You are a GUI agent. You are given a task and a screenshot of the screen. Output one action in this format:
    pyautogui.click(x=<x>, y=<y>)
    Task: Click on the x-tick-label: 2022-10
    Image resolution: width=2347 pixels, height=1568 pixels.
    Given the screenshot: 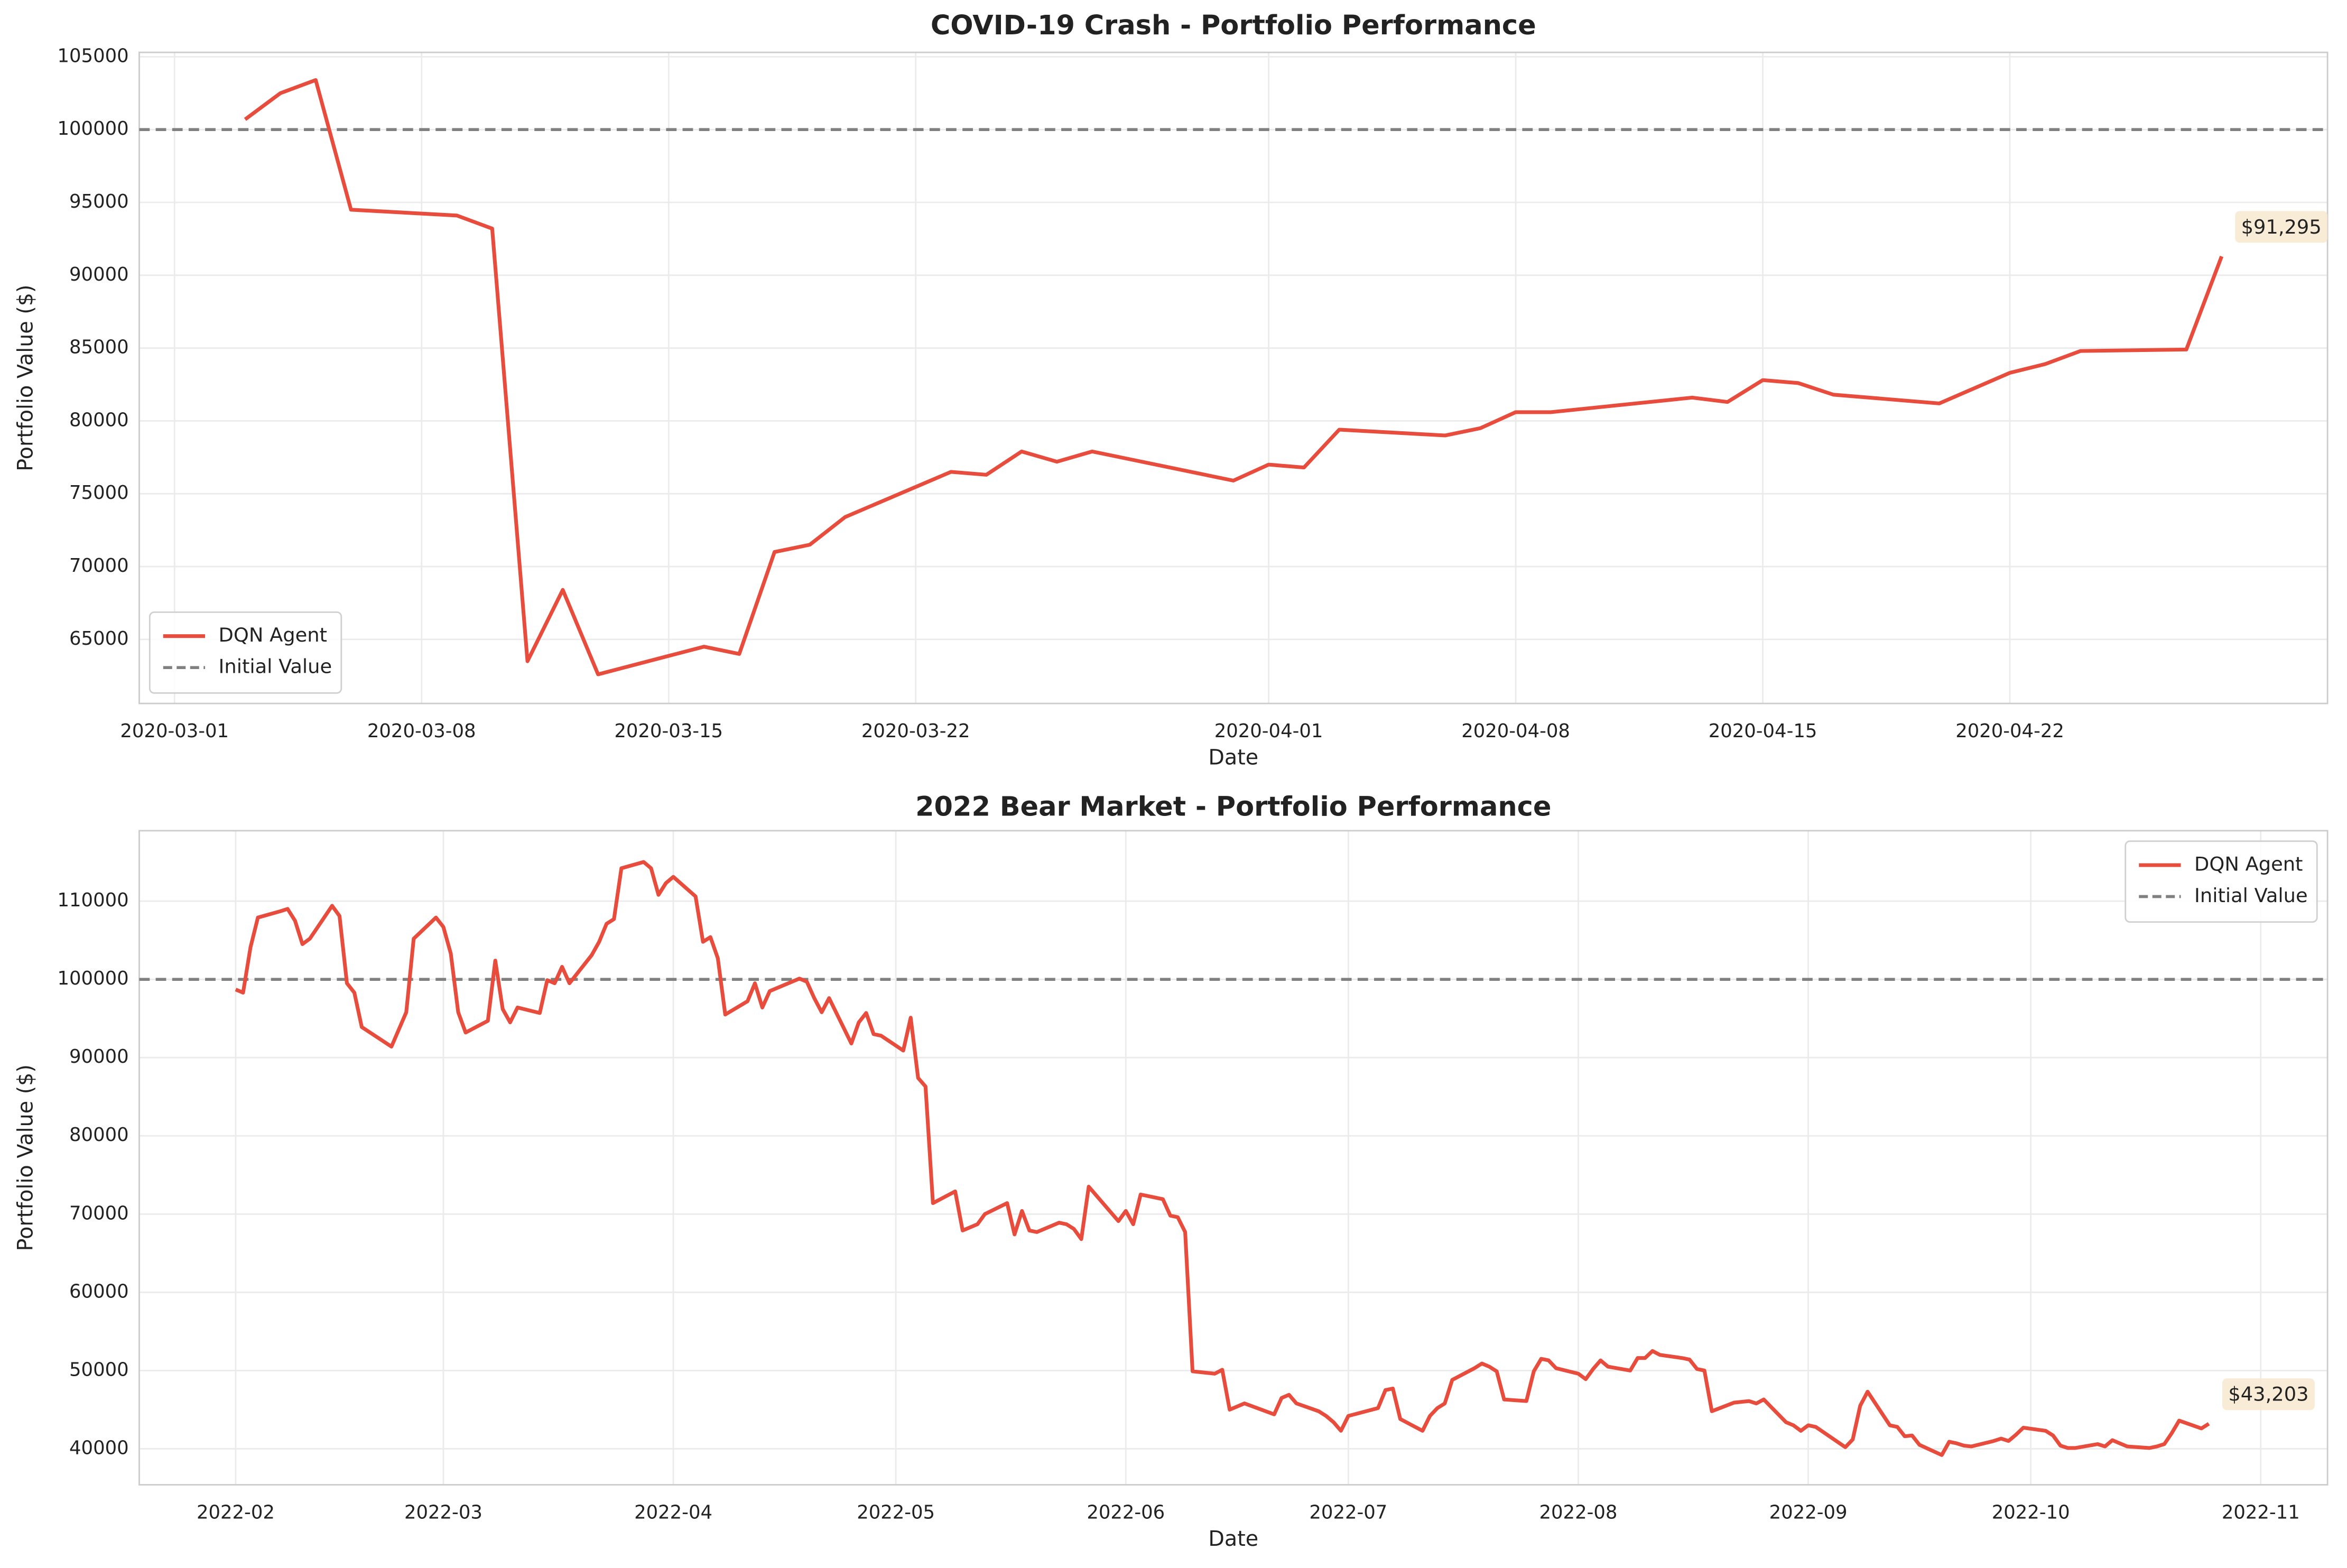 What is the action you would take?
    pyautogui.click(x=2031, y=1512)
    